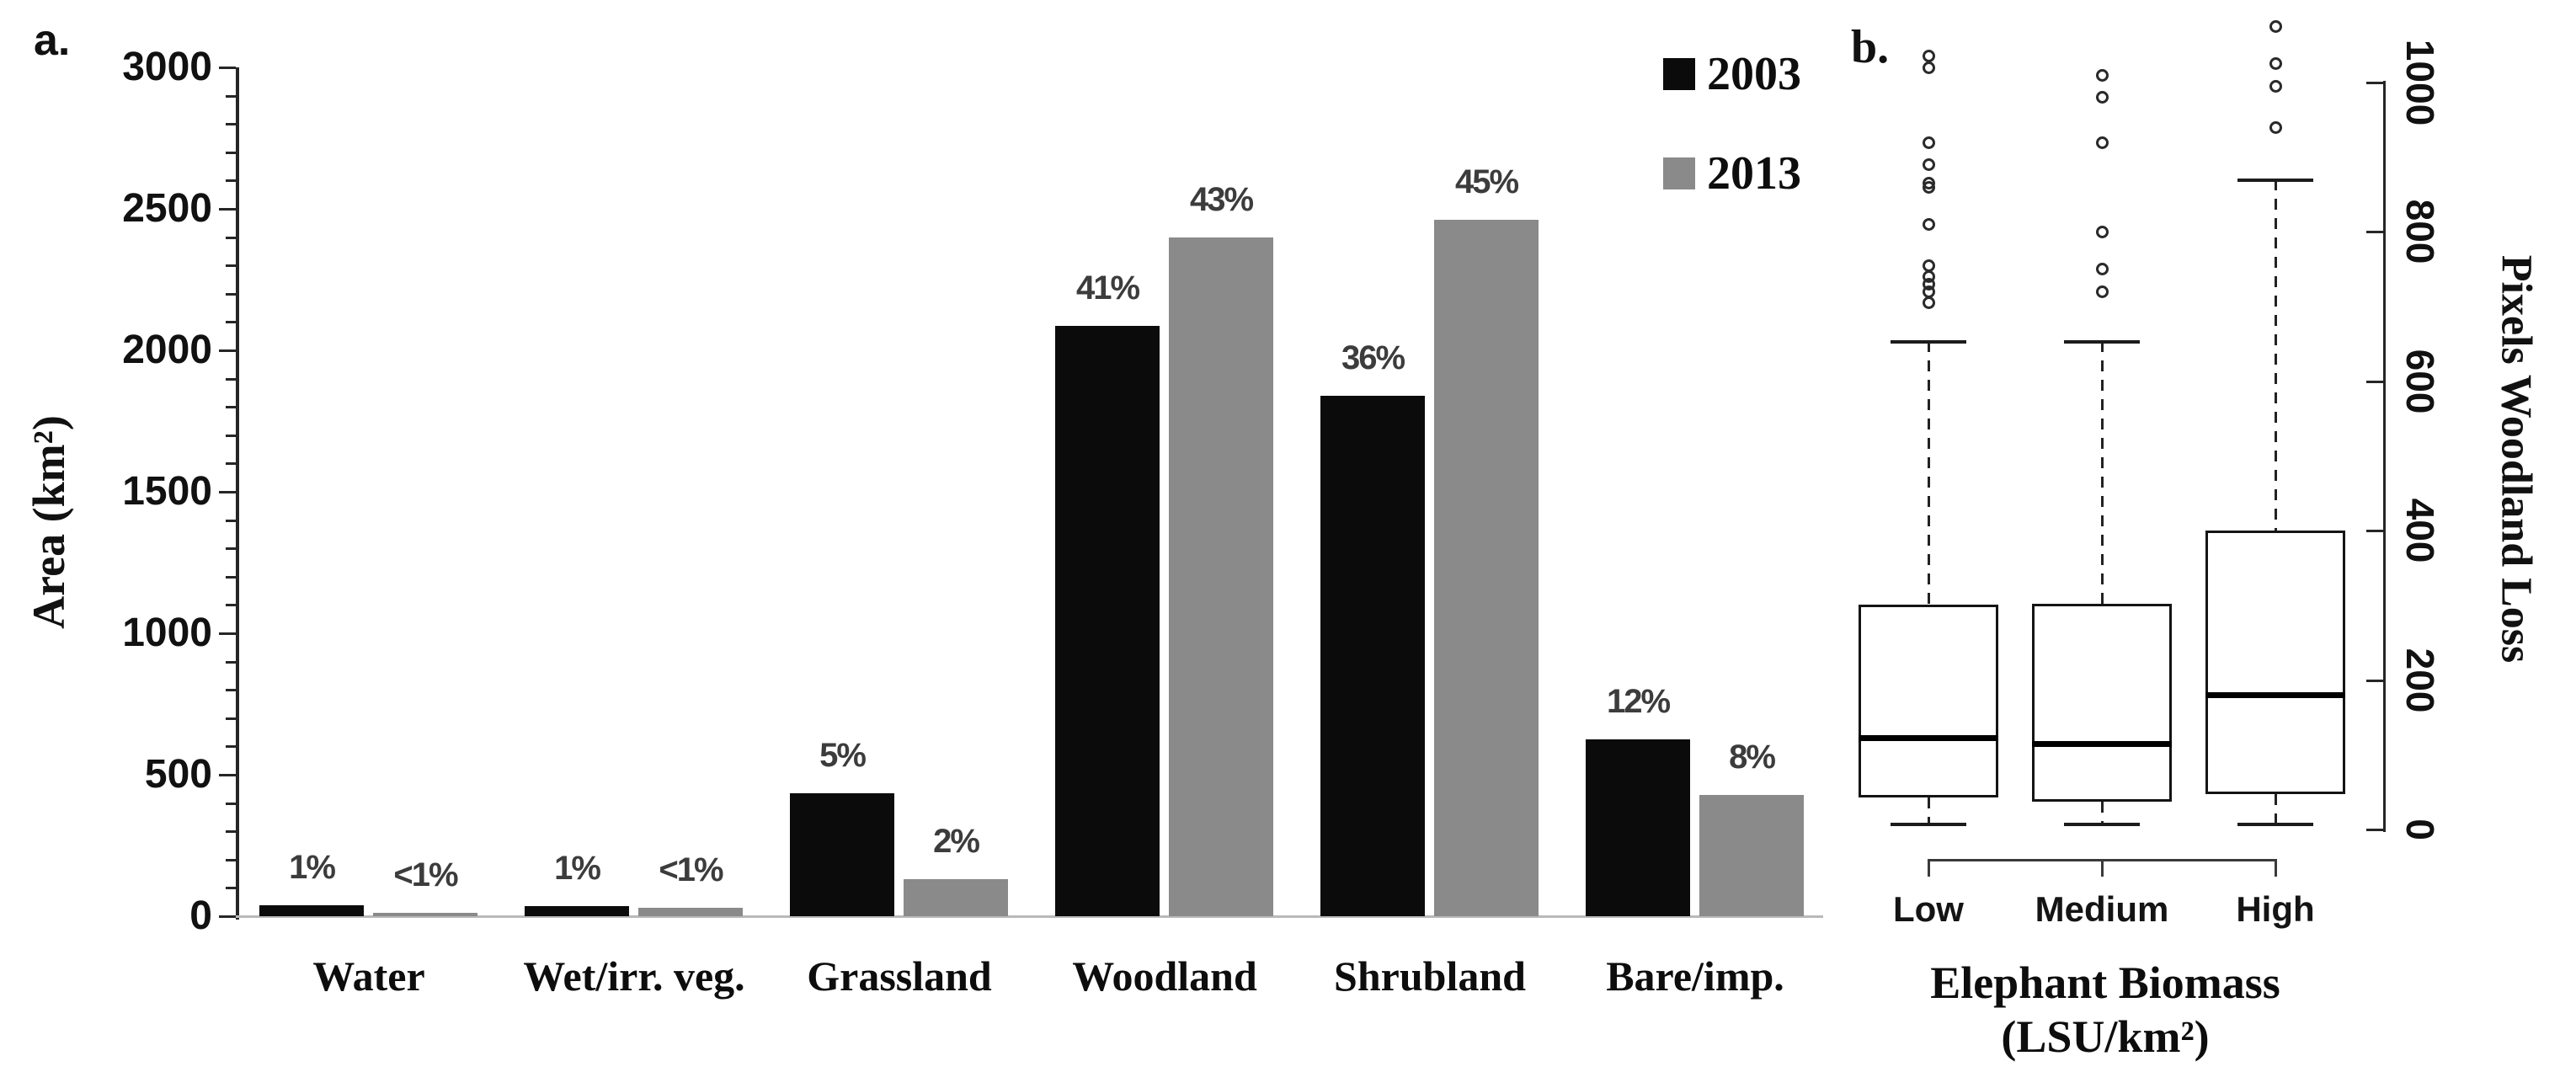 The image size is (2576, 1072). Describe the element at coordinates (2516, 459) in the screenshot. I see `panel-b-y-axis-title: Pixels Woodland Loss` at that location.